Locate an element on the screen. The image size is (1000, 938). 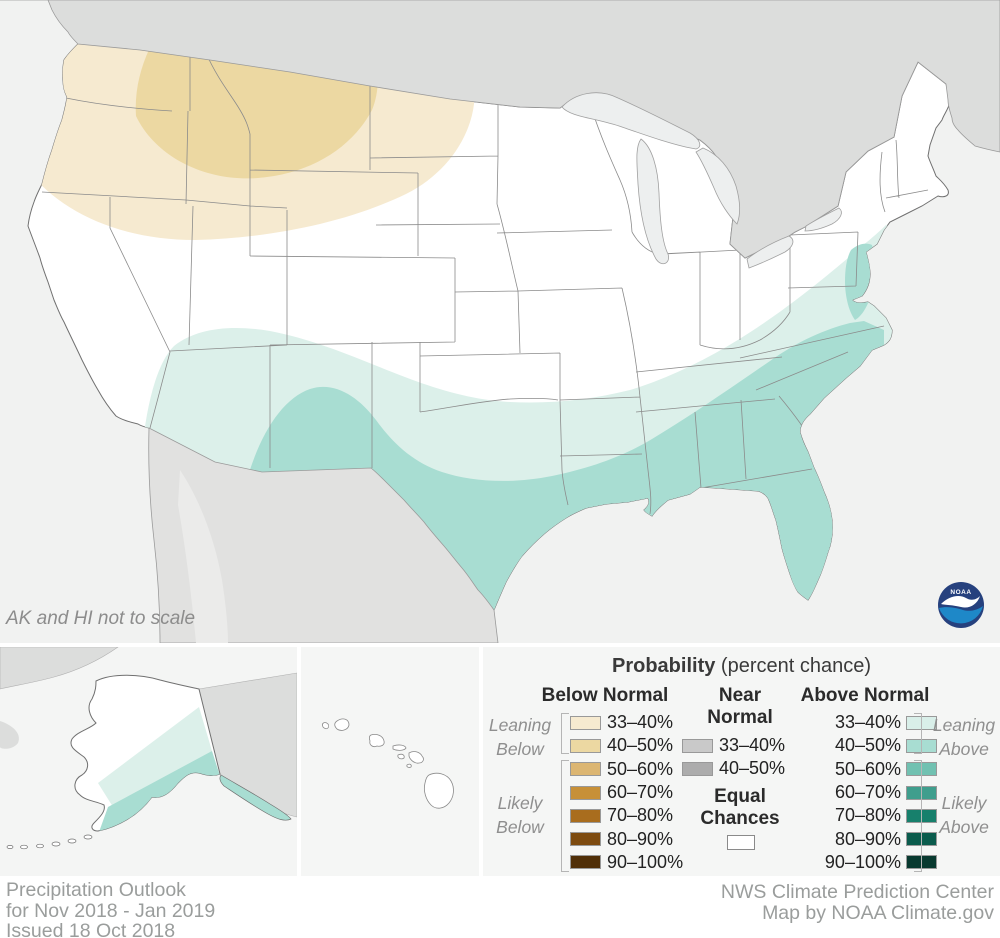
leaning-below-bracket is located at coordinates (565, 733).